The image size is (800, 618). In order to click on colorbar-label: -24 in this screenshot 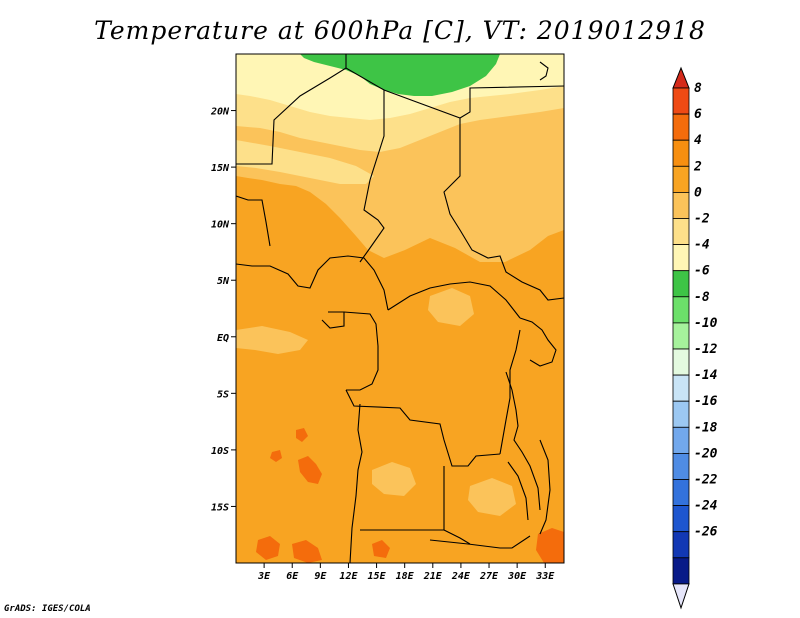, I will do `click(706, 506)`.